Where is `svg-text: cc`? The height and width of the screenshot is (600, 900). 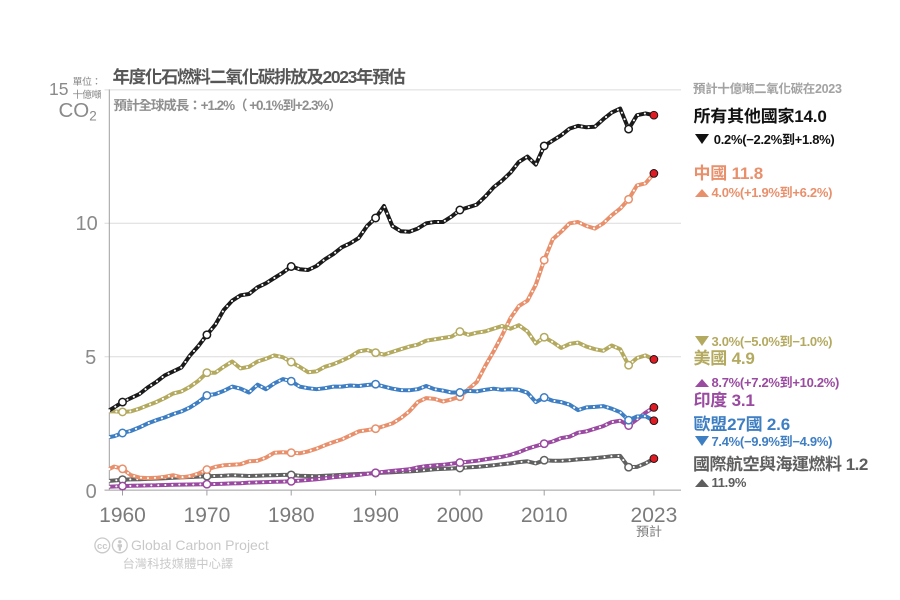
svg-text: cc is located at coordinates (102, 546).